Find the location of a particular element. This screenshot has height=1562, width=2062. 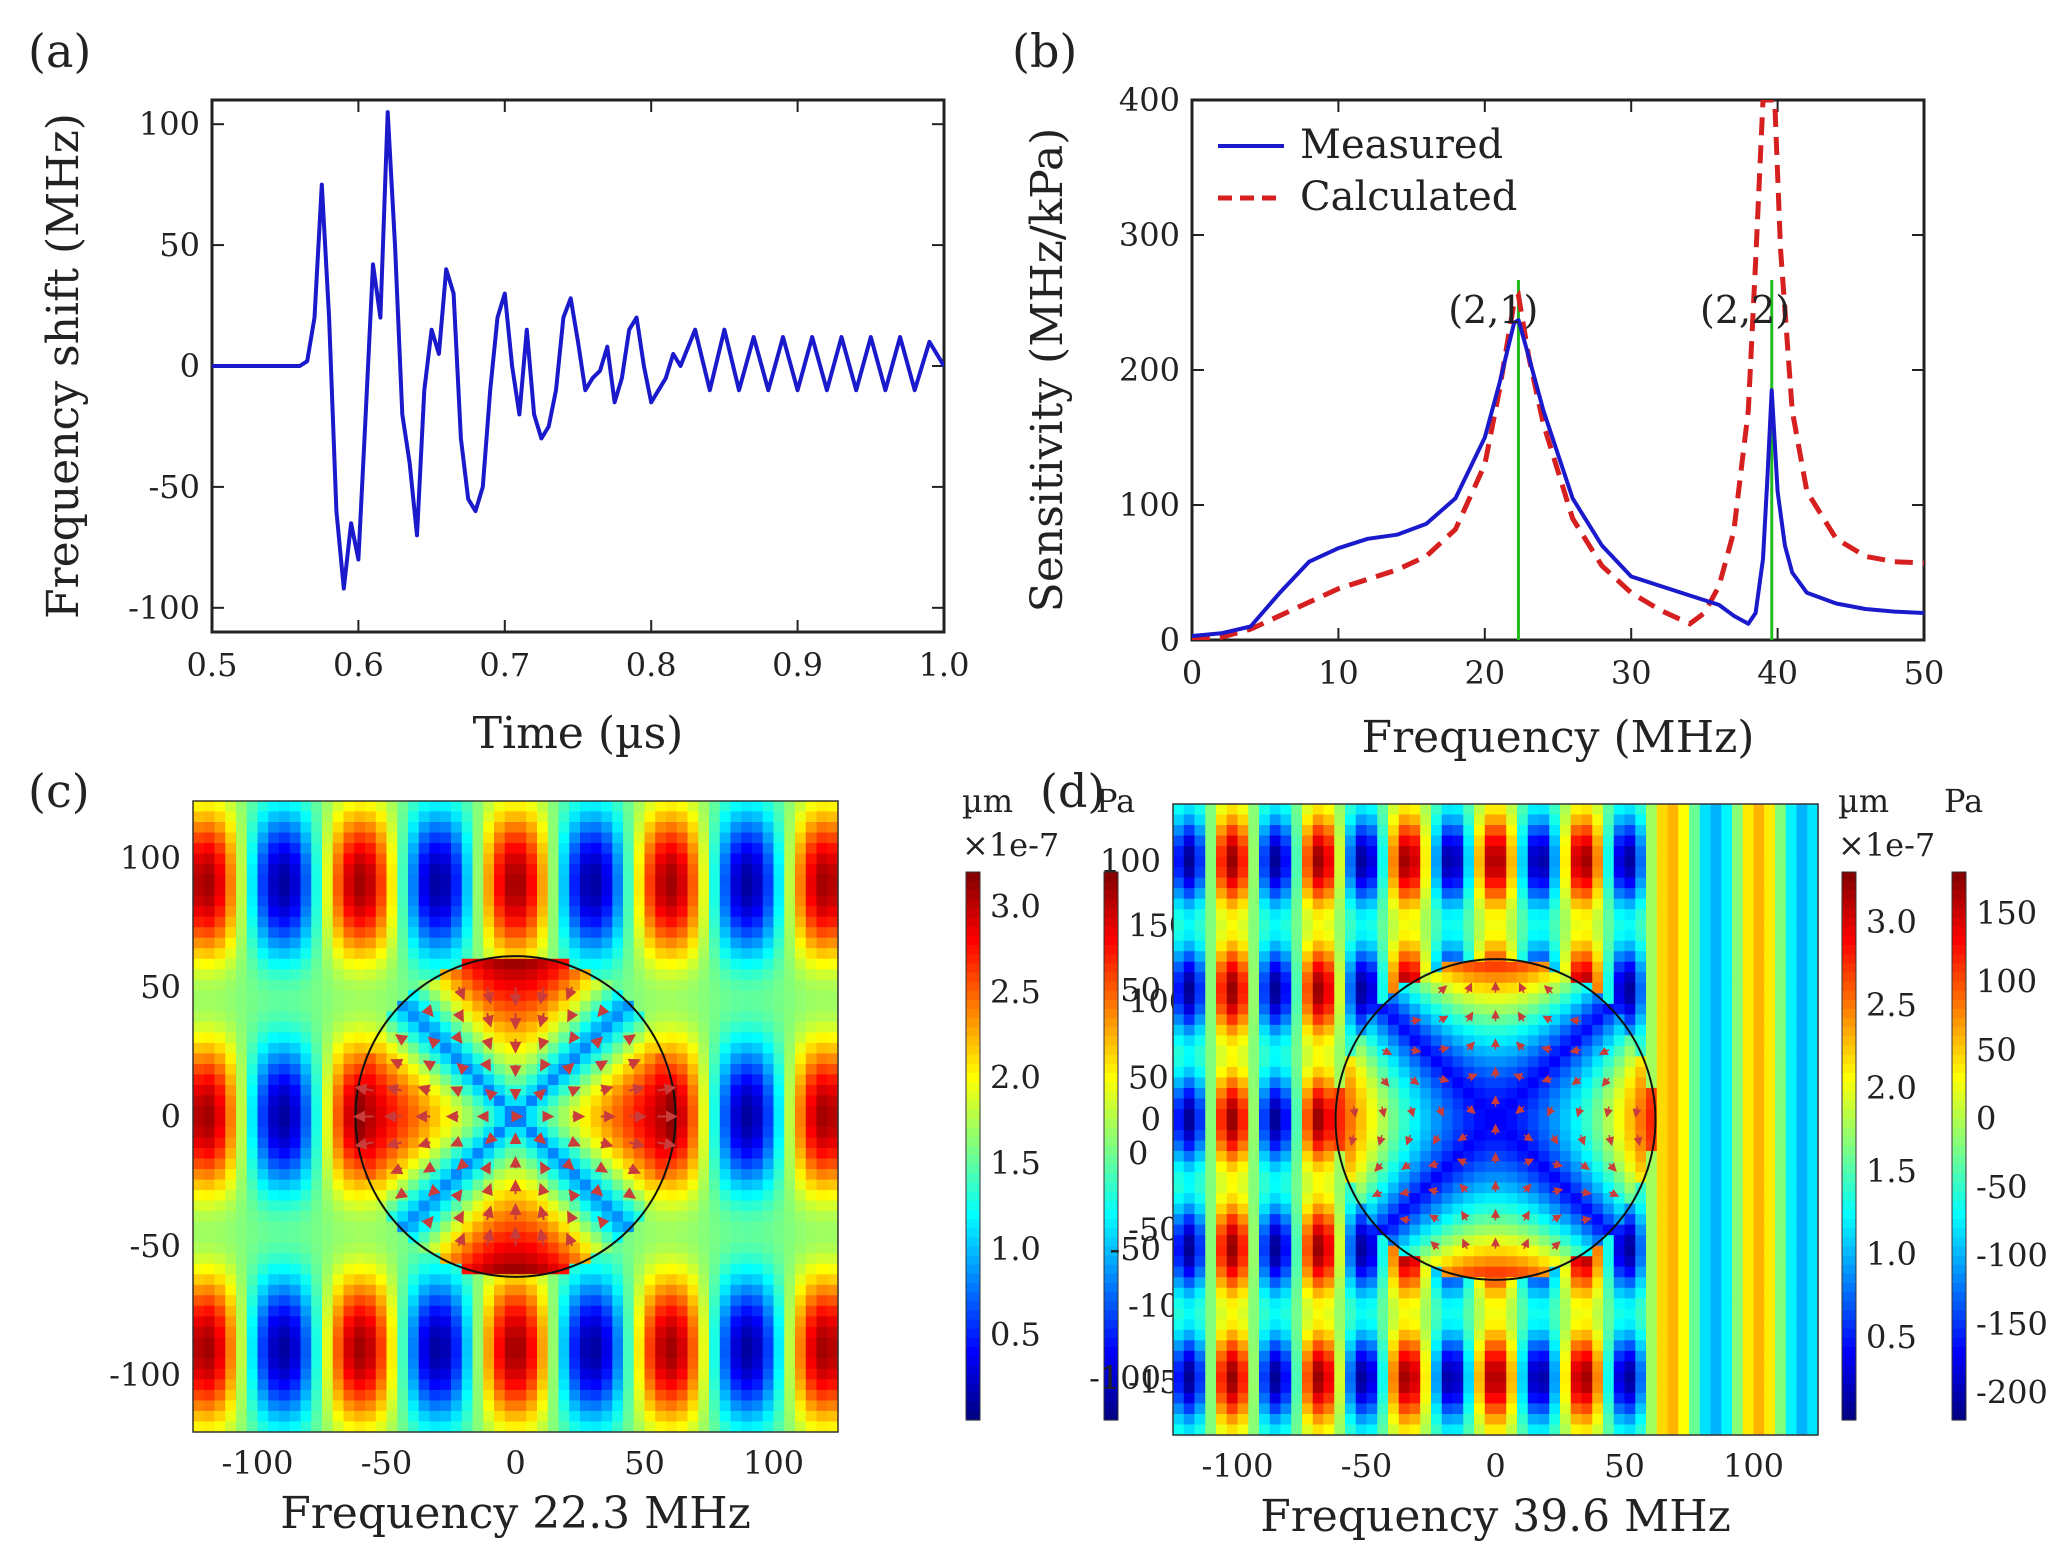

b-x-tick-label: 30 is located at coordinates (1631, 673).